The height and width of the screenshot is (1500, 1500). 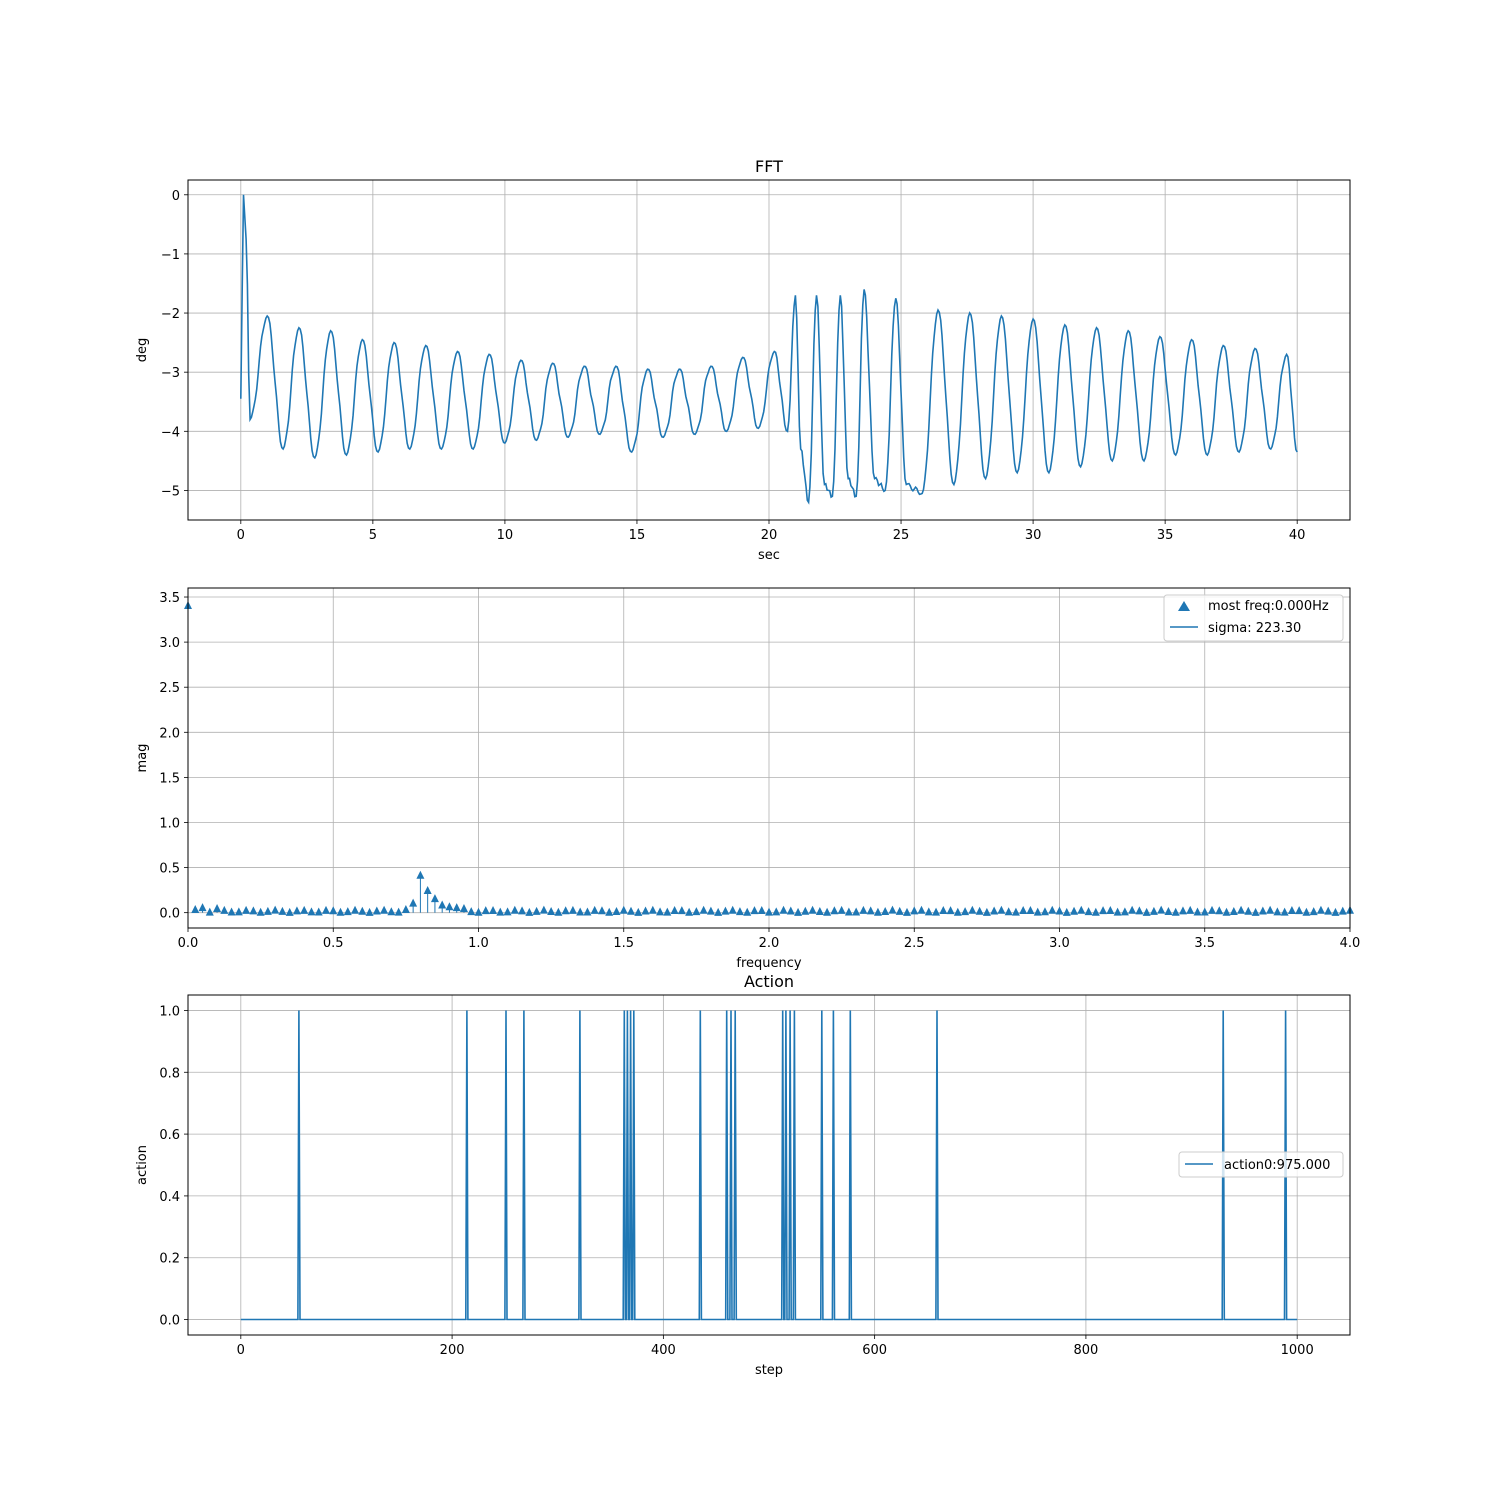 I want to click on time-series-line, so click(x=769, y=349).